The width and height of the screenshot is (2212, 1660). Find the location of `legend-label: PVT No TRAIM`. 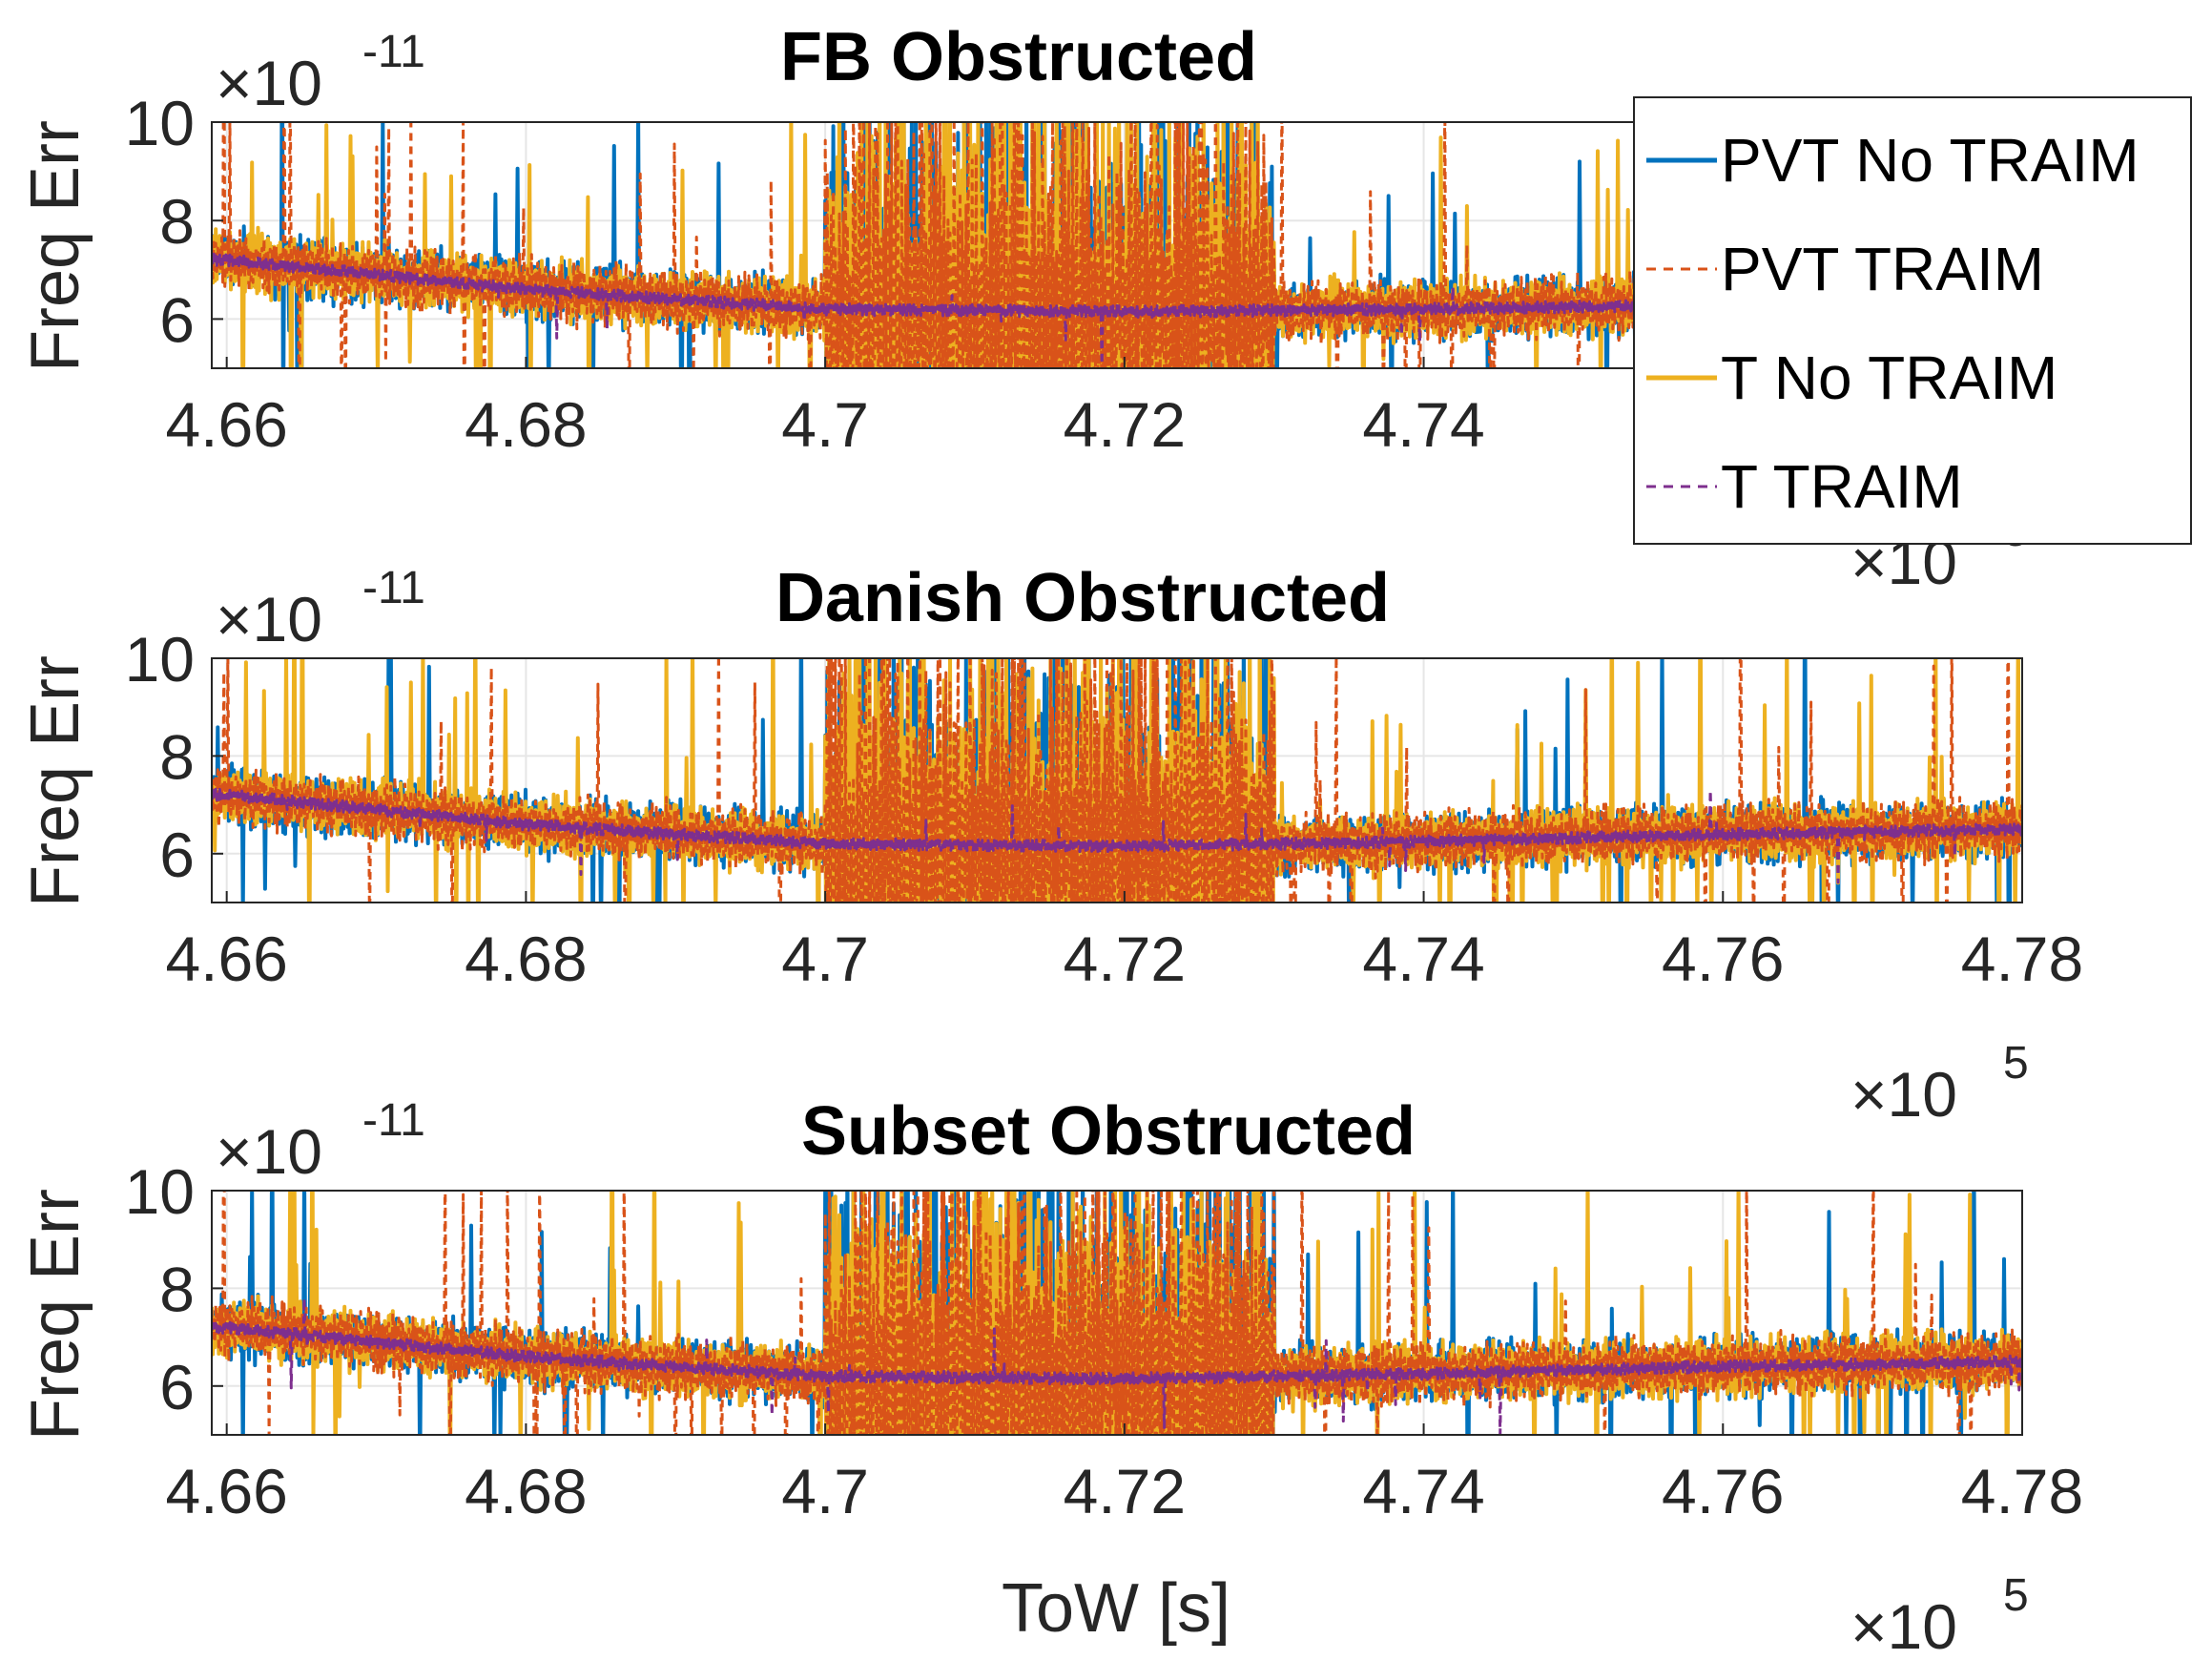

legend-label: PVT No TRAIM is located at coordinates (1930, 160).